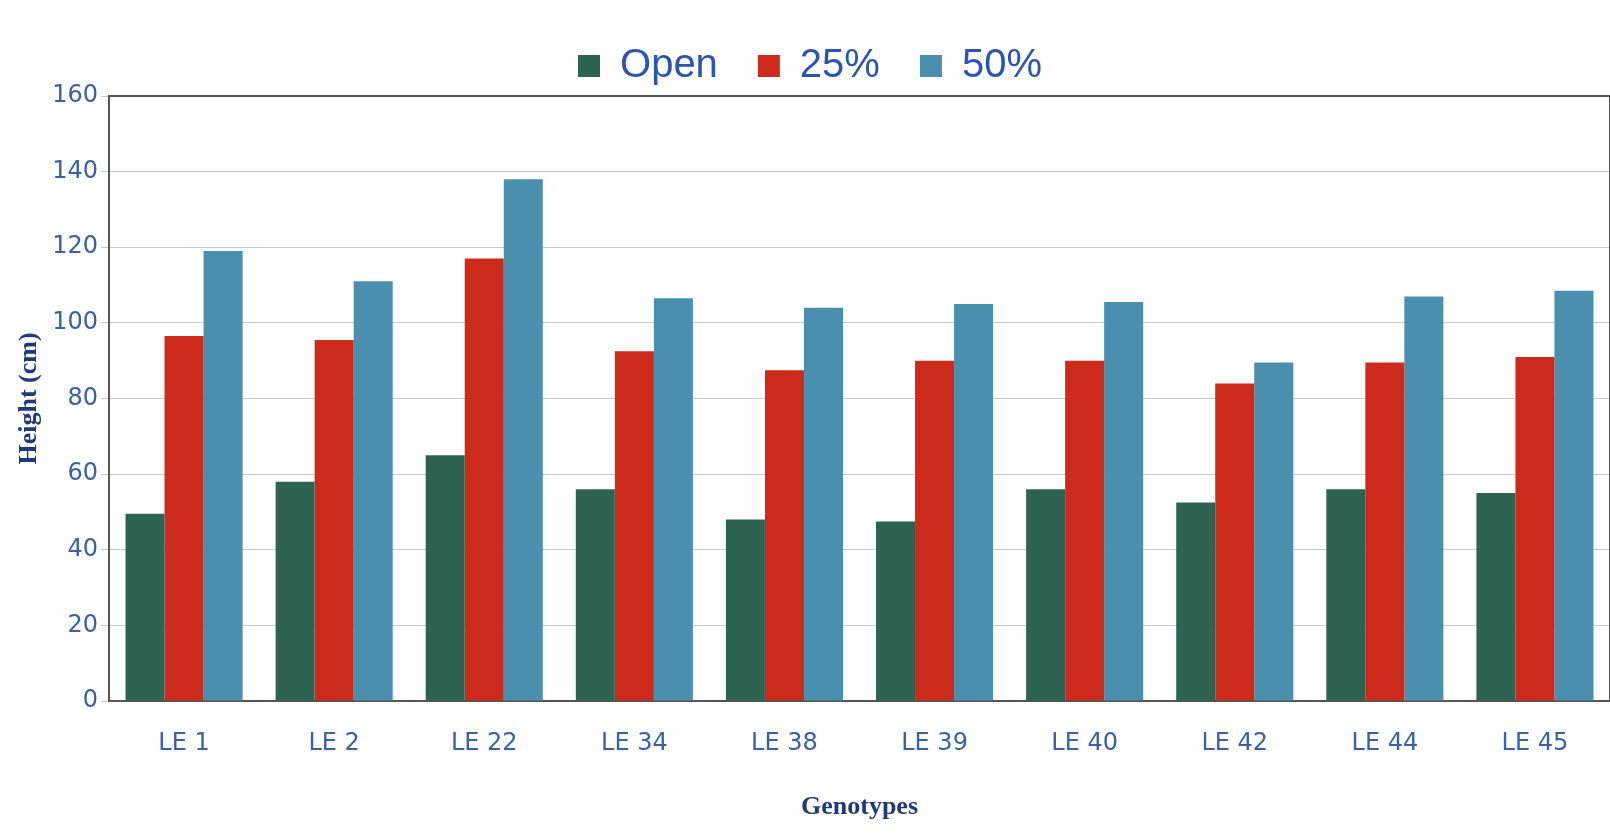 Image resolution: width=1610 pixels, height=837 pixels. What do you see at coordinates (1535, 741) in the screenshot?
I see `x-tick-label: LE 45` at bounding box center [1535, 741].